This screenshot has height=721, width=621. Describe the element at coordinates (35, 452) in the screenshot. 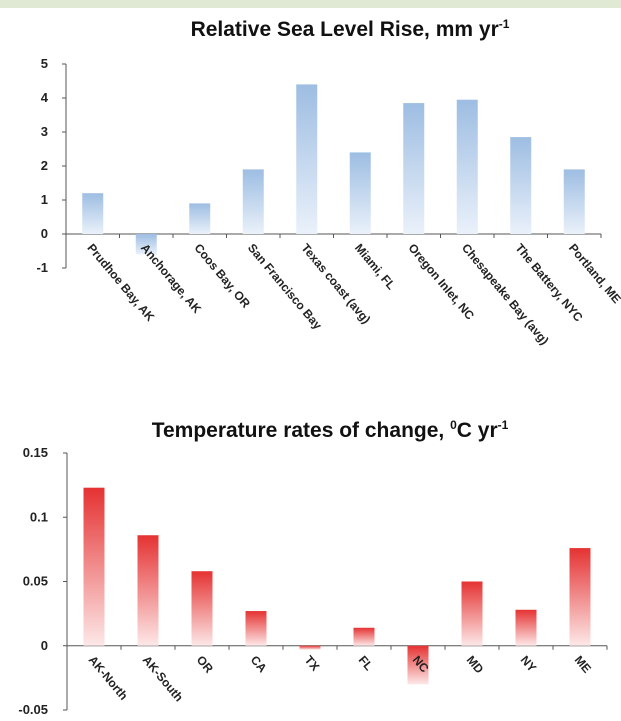

I see `temperature-y-tick-label: 0.15` at that location.